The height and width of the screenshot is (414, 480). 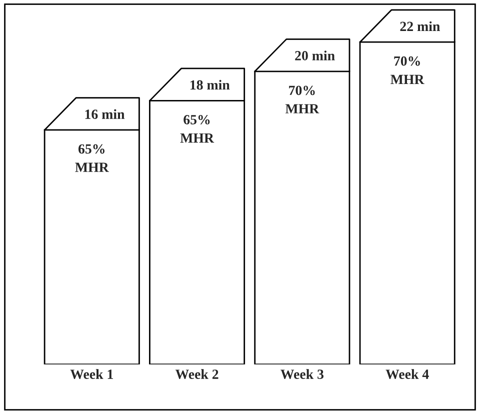 What do you see at coordinates (105, 114) in the screenshot?
I see `data-label: 16 min` at bounding box center [105, 114].